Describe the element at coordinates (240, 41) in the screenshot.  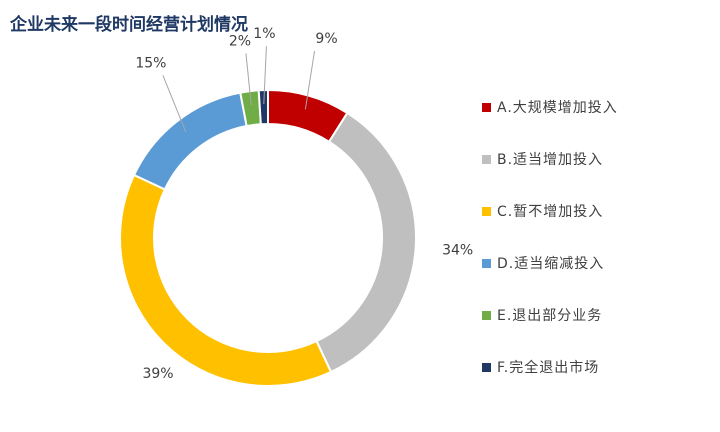
I see `data-label-e: 2%` at that location.